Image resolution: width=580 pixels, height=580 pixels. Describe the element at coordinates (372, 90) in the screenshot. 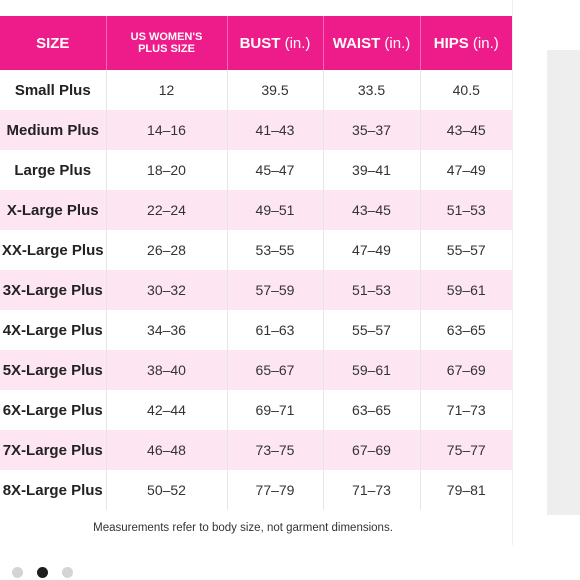

I see `waist-cell: 33.5` at that location.